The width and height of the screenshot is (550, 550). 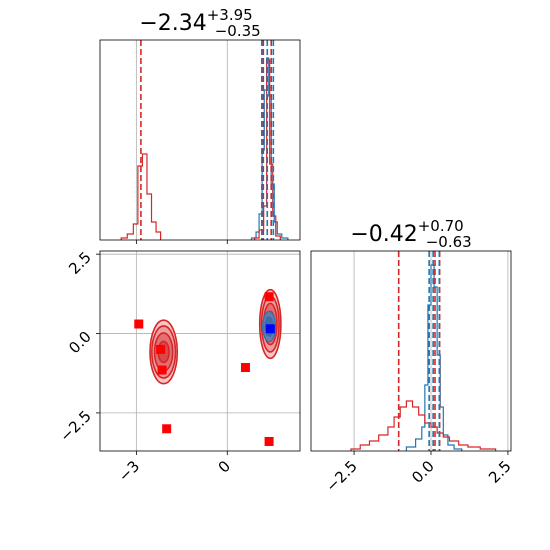 I want to click on x-tick-label: −2.5, so click(x=341, y=476).